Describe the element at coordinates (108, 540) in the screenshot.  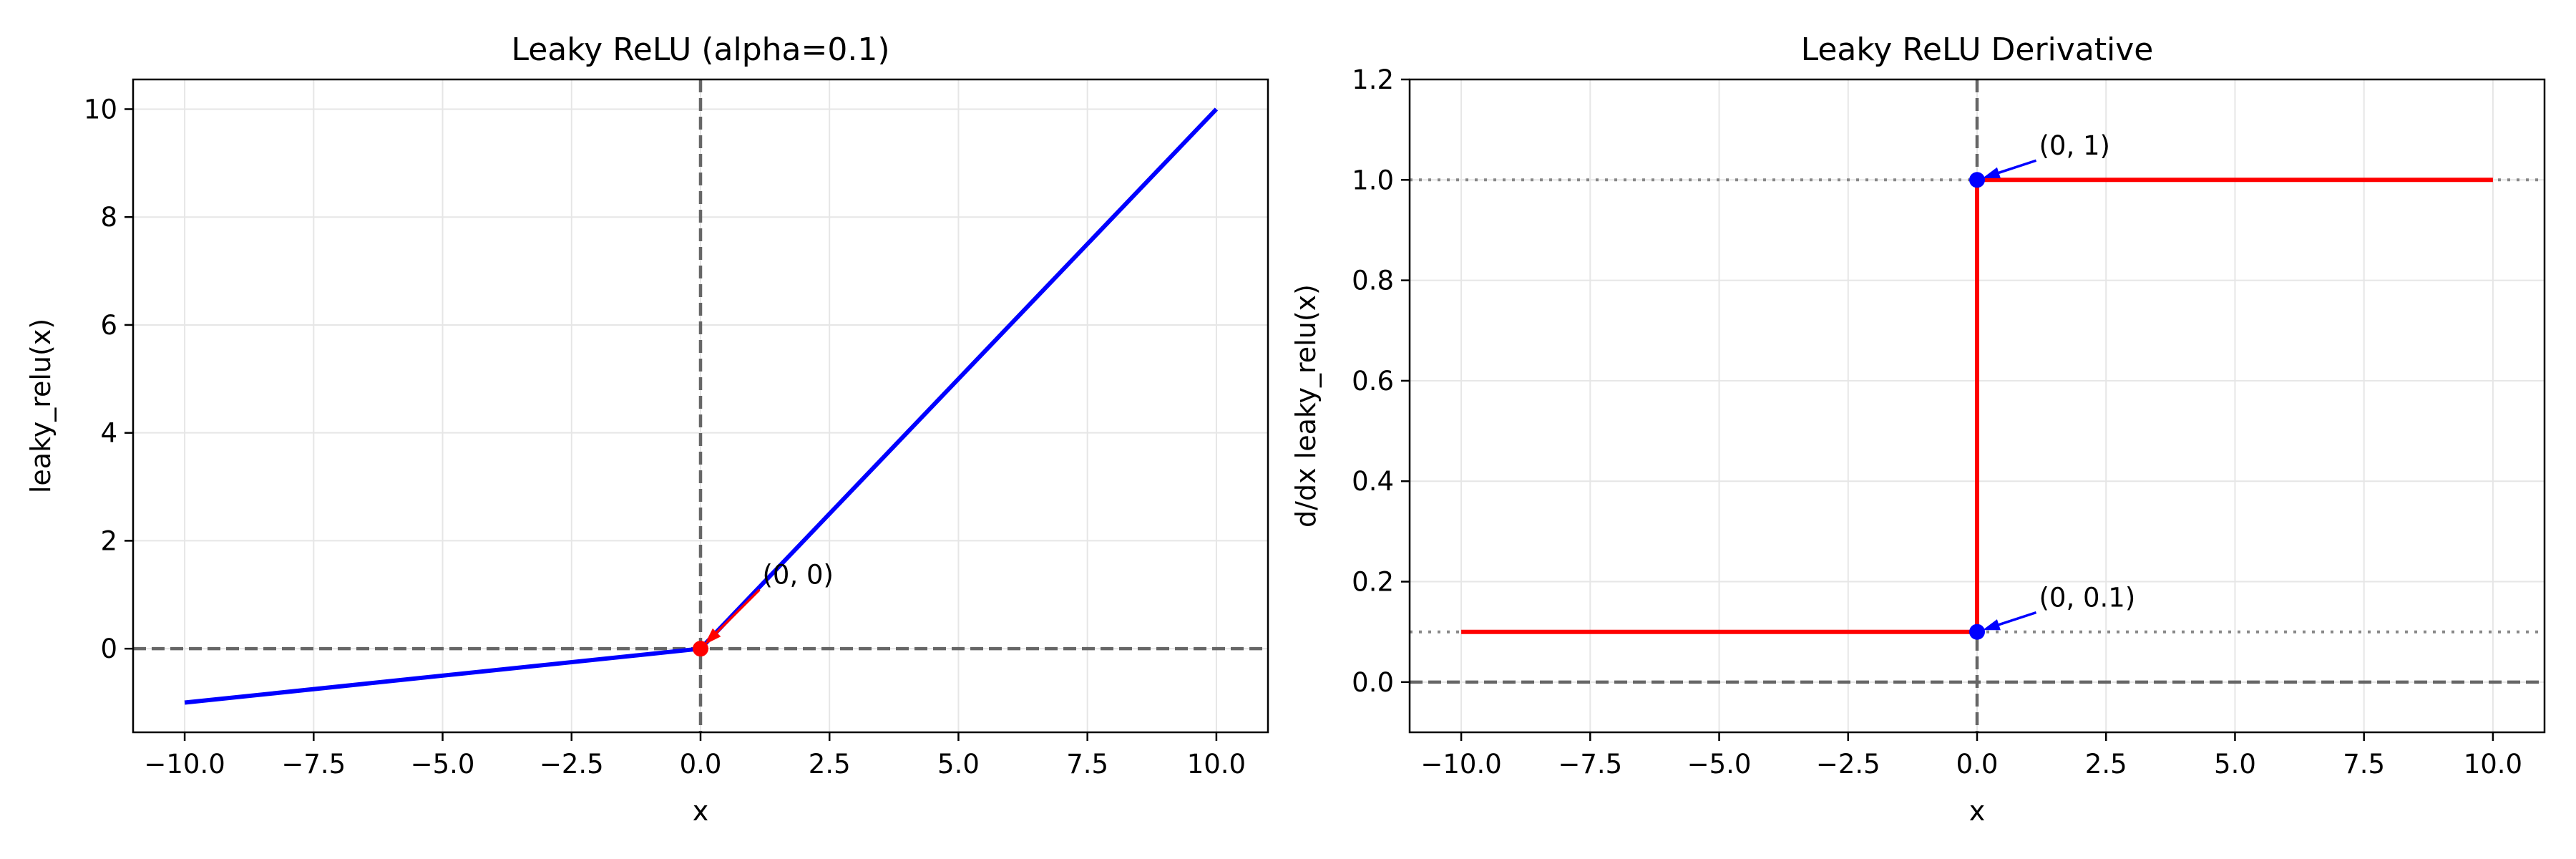
I see `y-tick-label: 2` at that location.